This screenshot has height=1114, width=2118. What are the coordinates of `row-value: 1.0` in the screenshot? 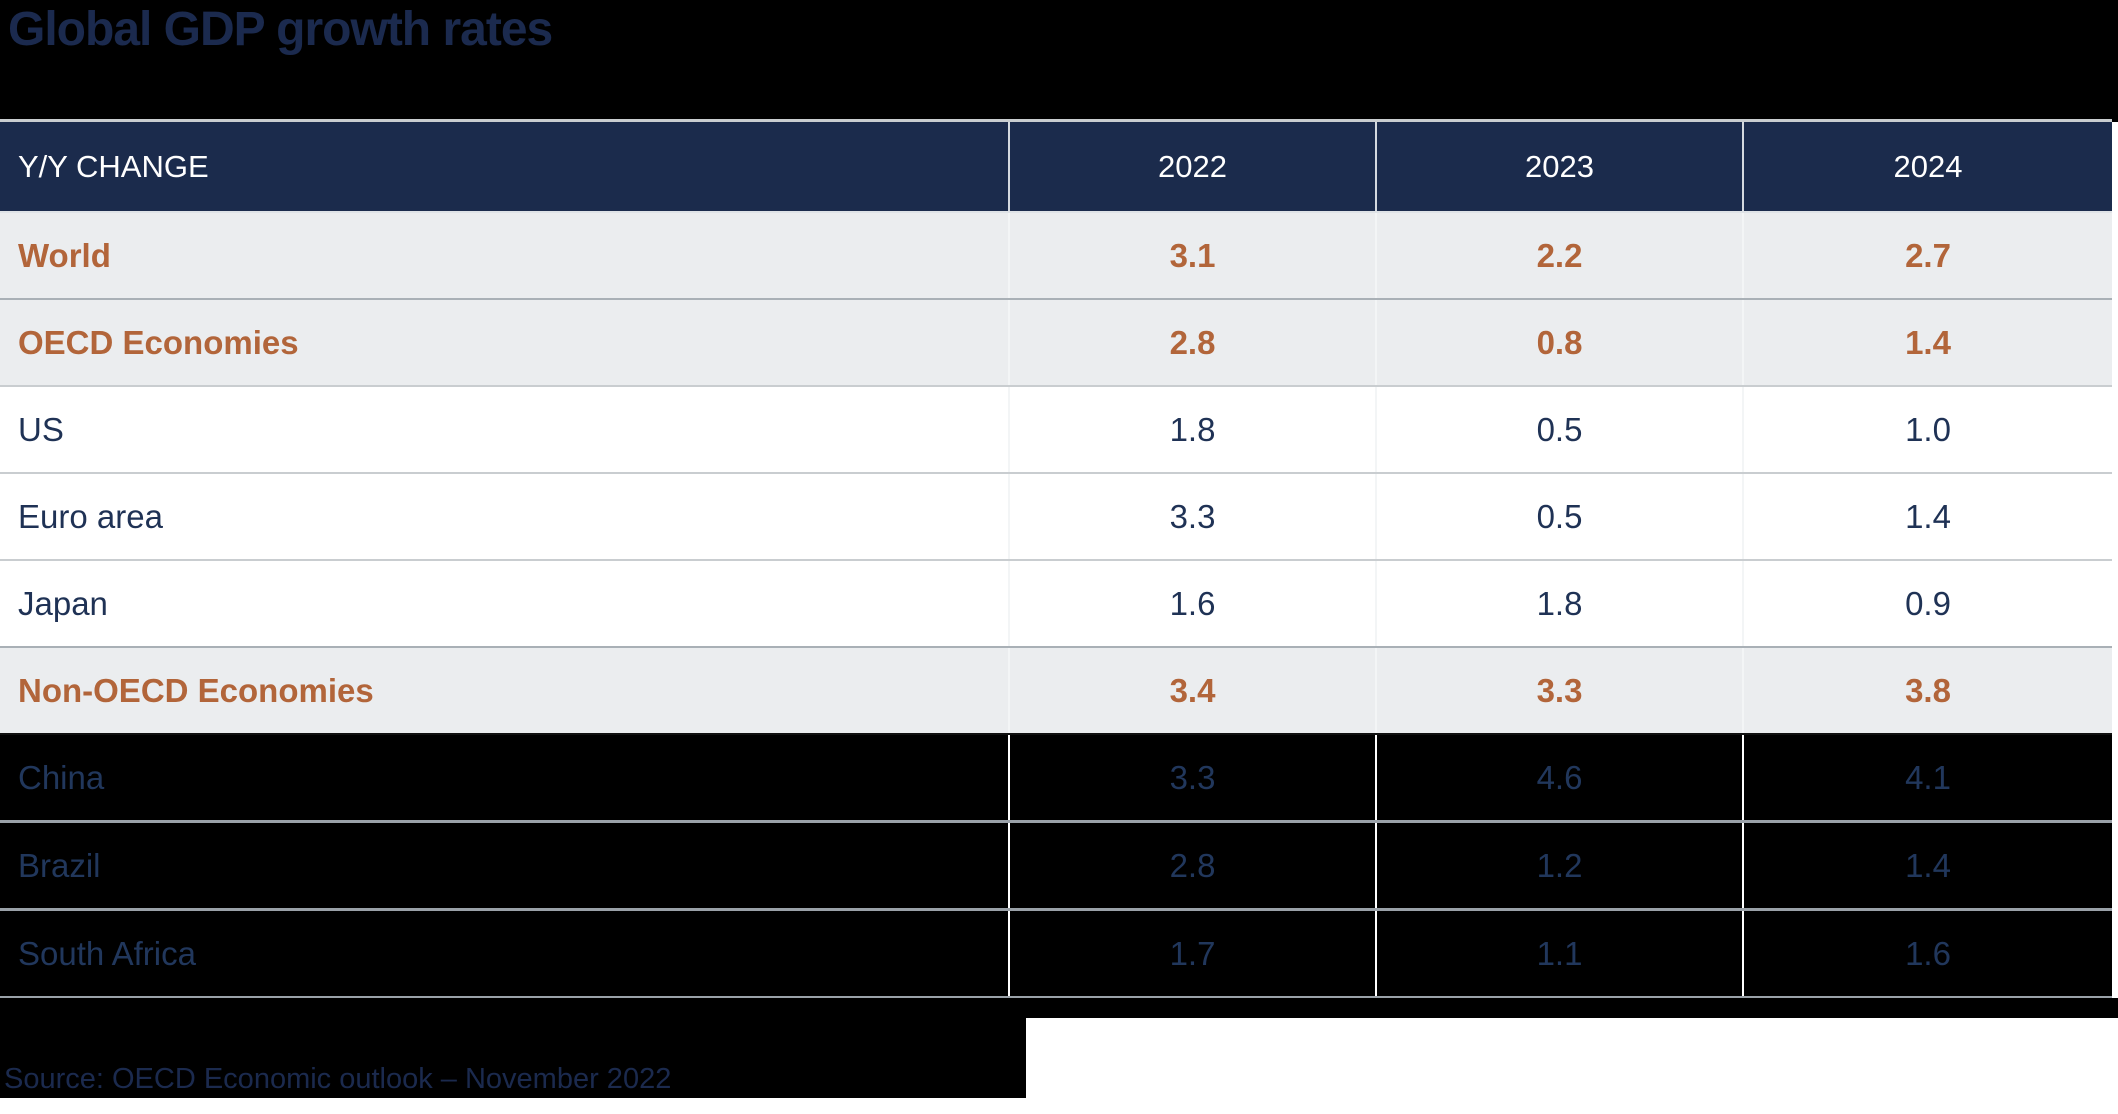 It's located at (1928, 429).